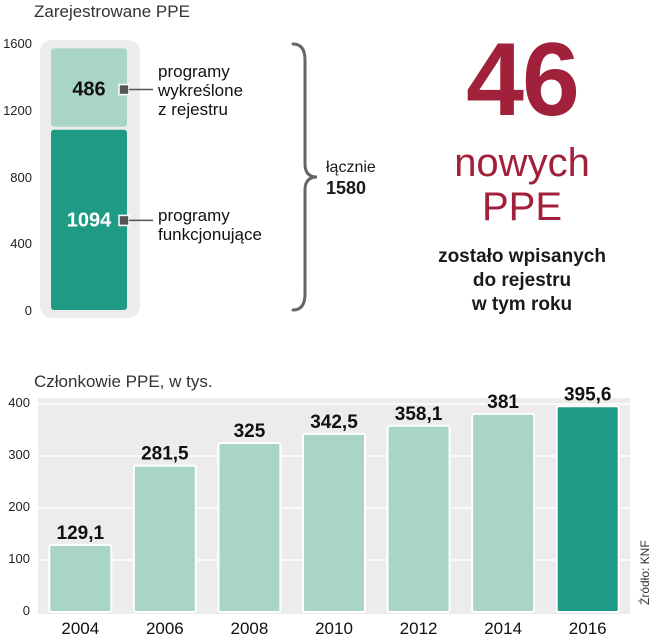 This screenshot has height=640, width=657. I want to click on value-label-2008: 325, so click(250, 431).